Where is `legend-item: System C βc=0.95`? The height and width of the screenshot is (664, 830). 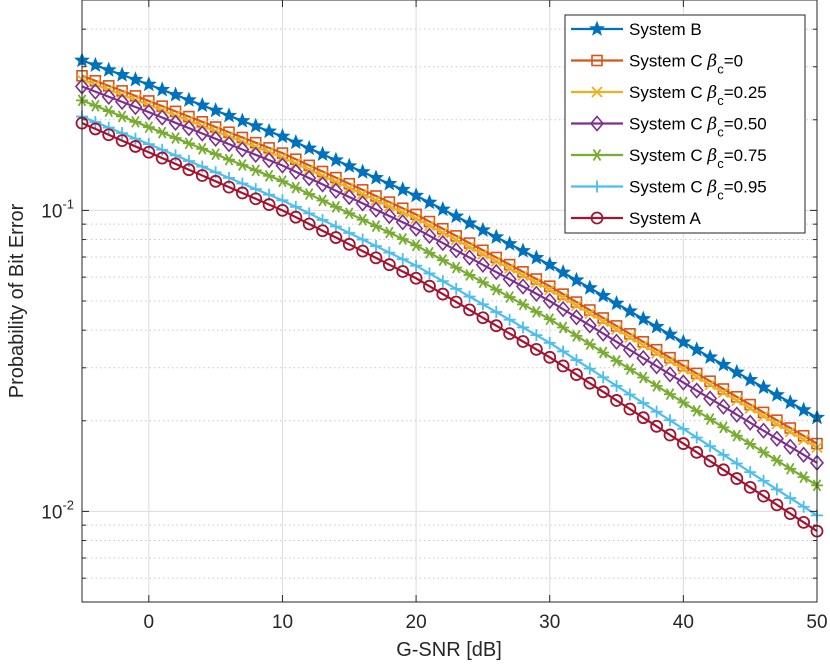 legend-item: System C βc=0.95 is located at coordinates (669, 190).